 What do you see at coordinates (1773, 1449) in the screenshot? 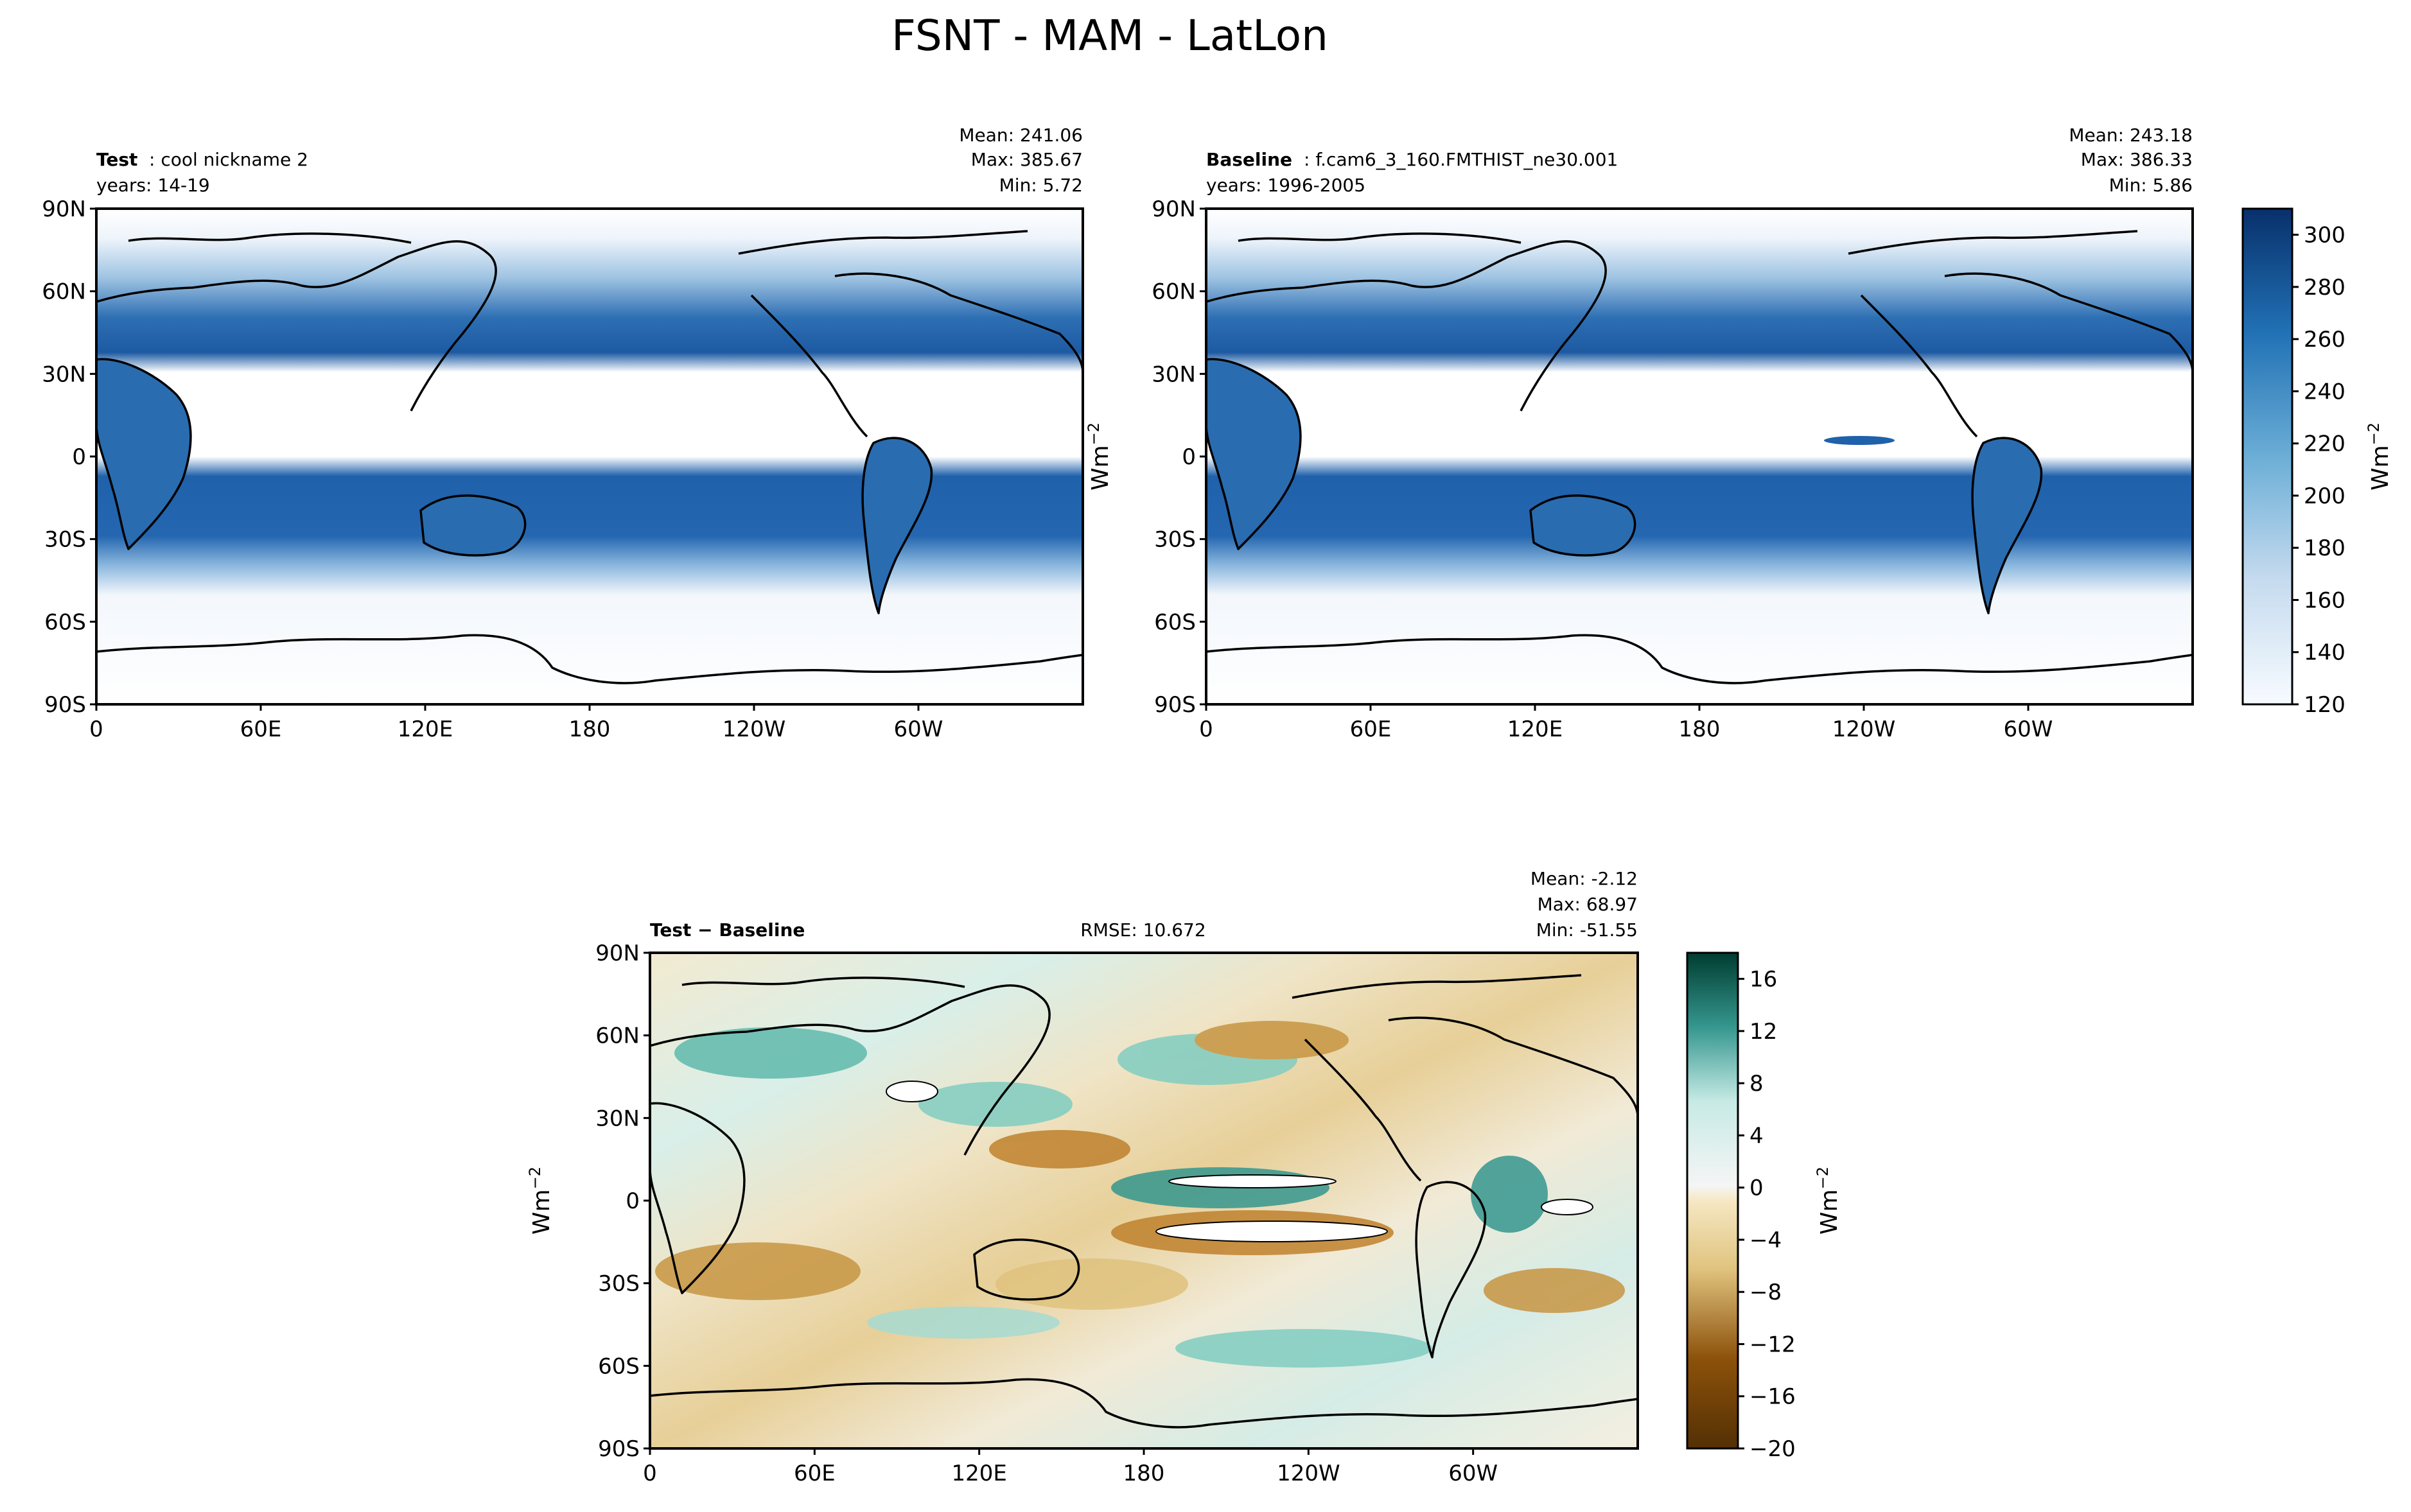
I see `colorbar-tick-label: −20` at bounding box center [1773, 1449].